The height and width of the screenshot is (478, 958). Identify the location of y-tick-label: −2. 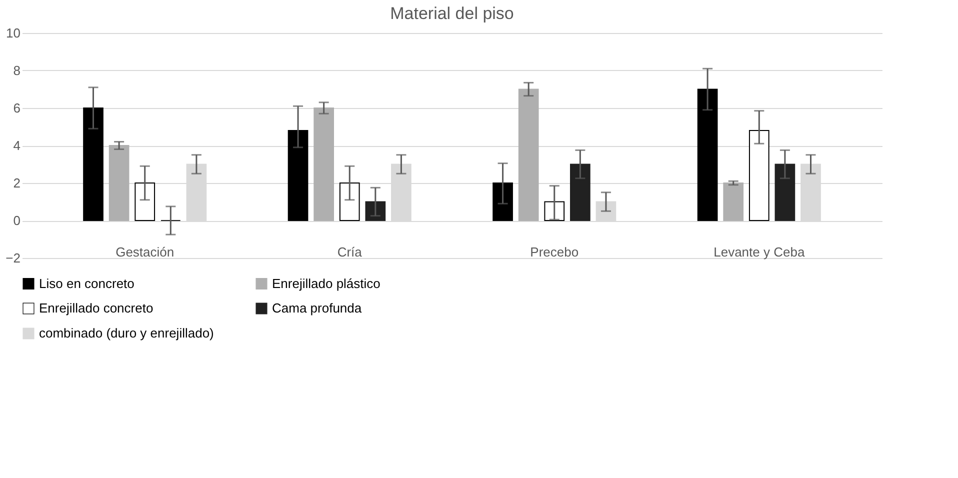
(13, 258).